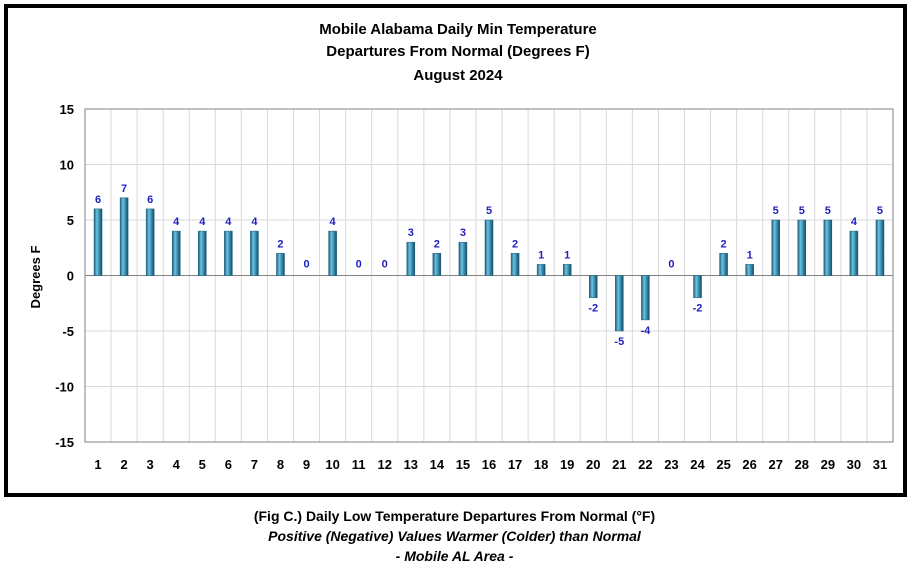 The image size is (909, 570). Describe the element at coordinates (254, 464) in the screenshot. I see `x-tick-label: 7` at that location.